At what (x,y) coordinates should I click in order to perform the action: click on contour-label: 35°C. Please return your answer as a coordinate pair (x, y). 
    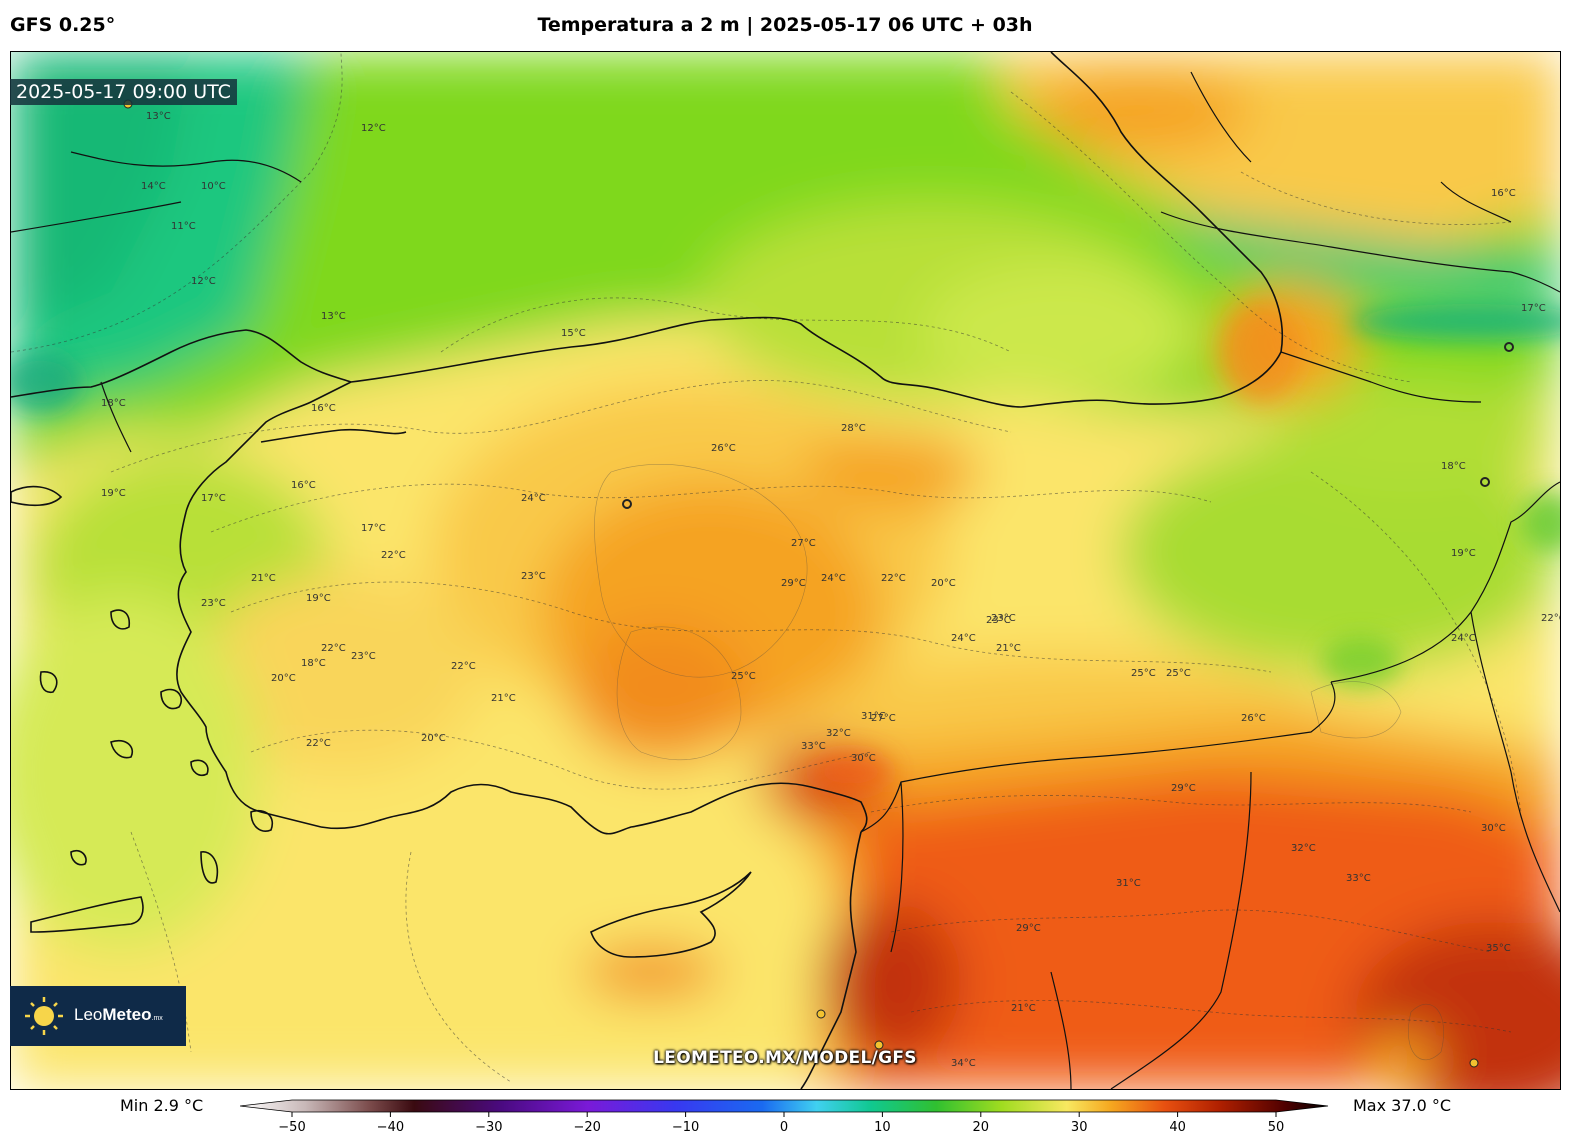
    Looking at the image, I should click on (1498, 948).